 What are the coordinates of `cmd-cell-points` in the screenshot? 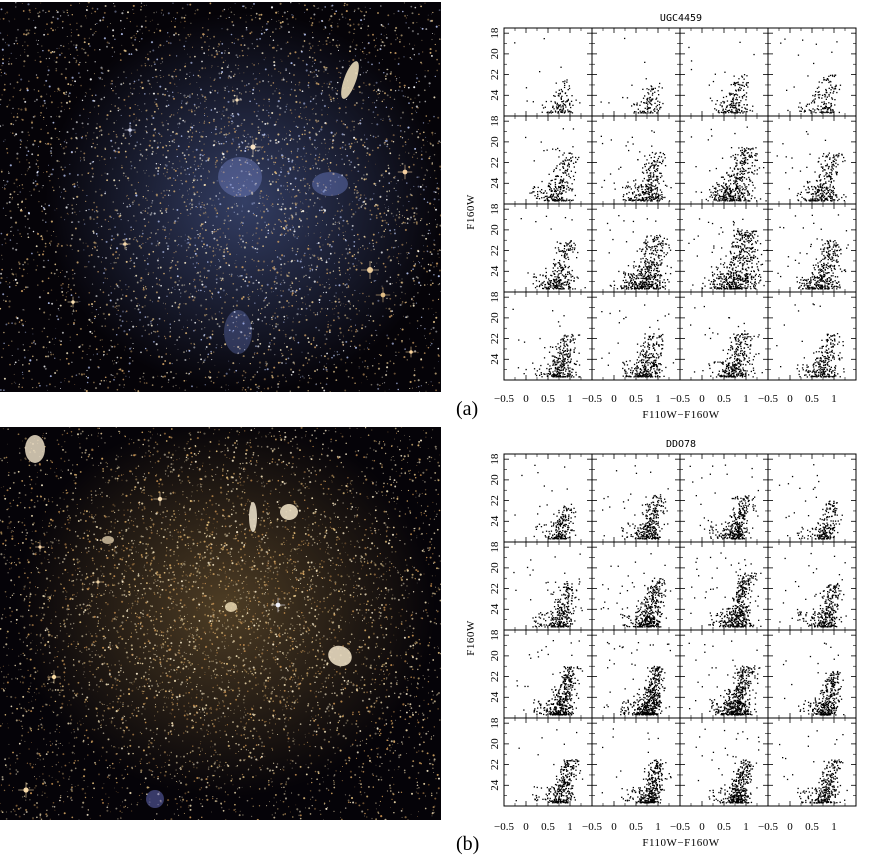 It's located at (552, 165).